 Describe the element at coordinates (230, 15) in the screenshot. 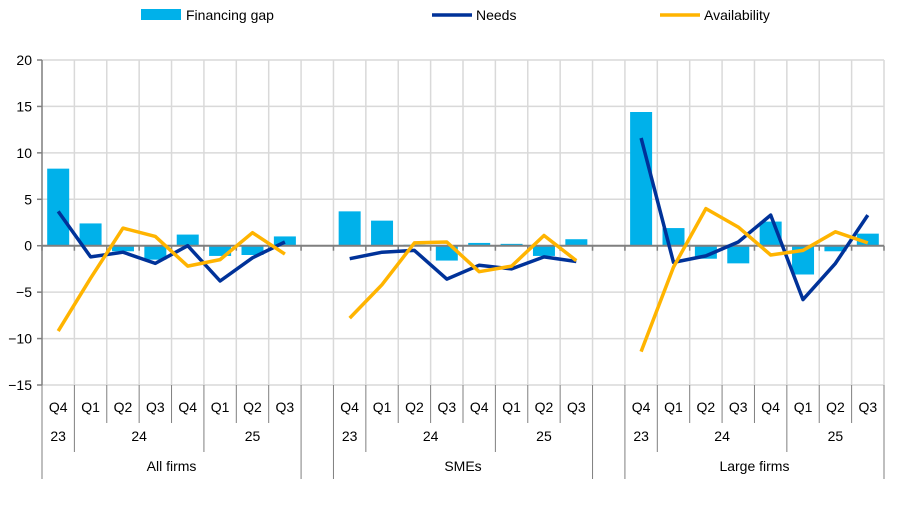

I see `legend-label-financing-gap: Financing gap` at that location.